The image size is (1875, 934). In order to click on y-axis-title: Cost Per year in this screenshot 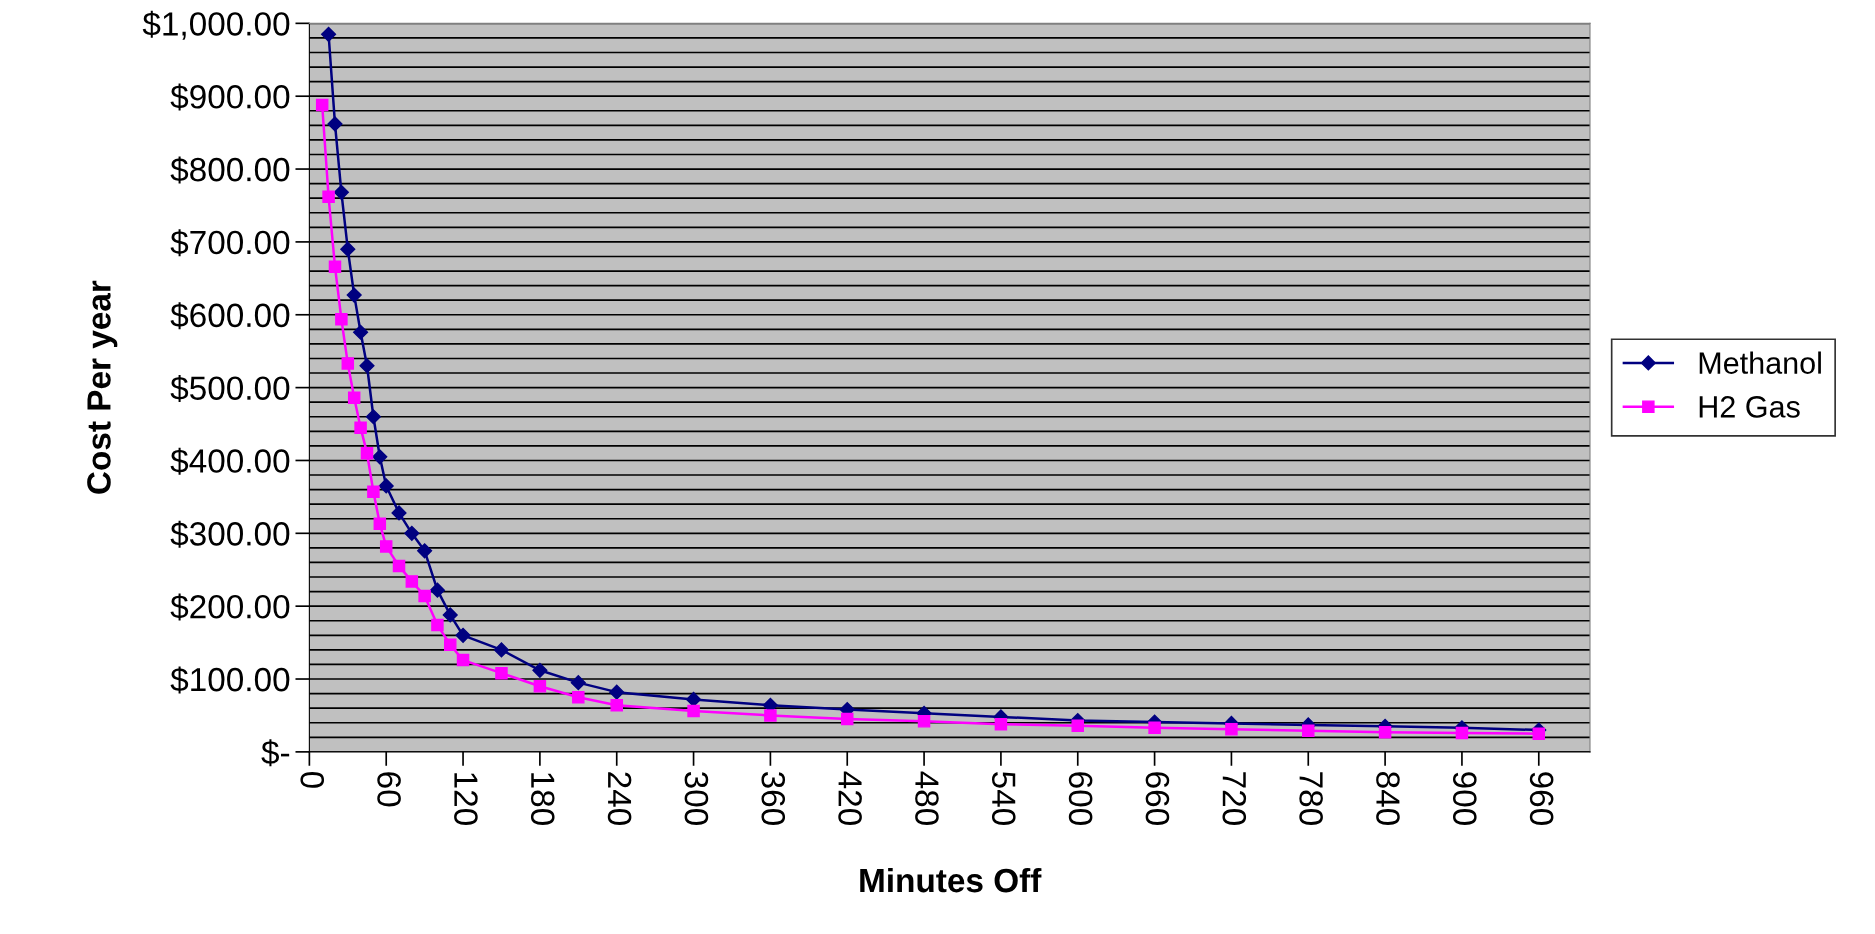, I will do `click(102, 387)`.